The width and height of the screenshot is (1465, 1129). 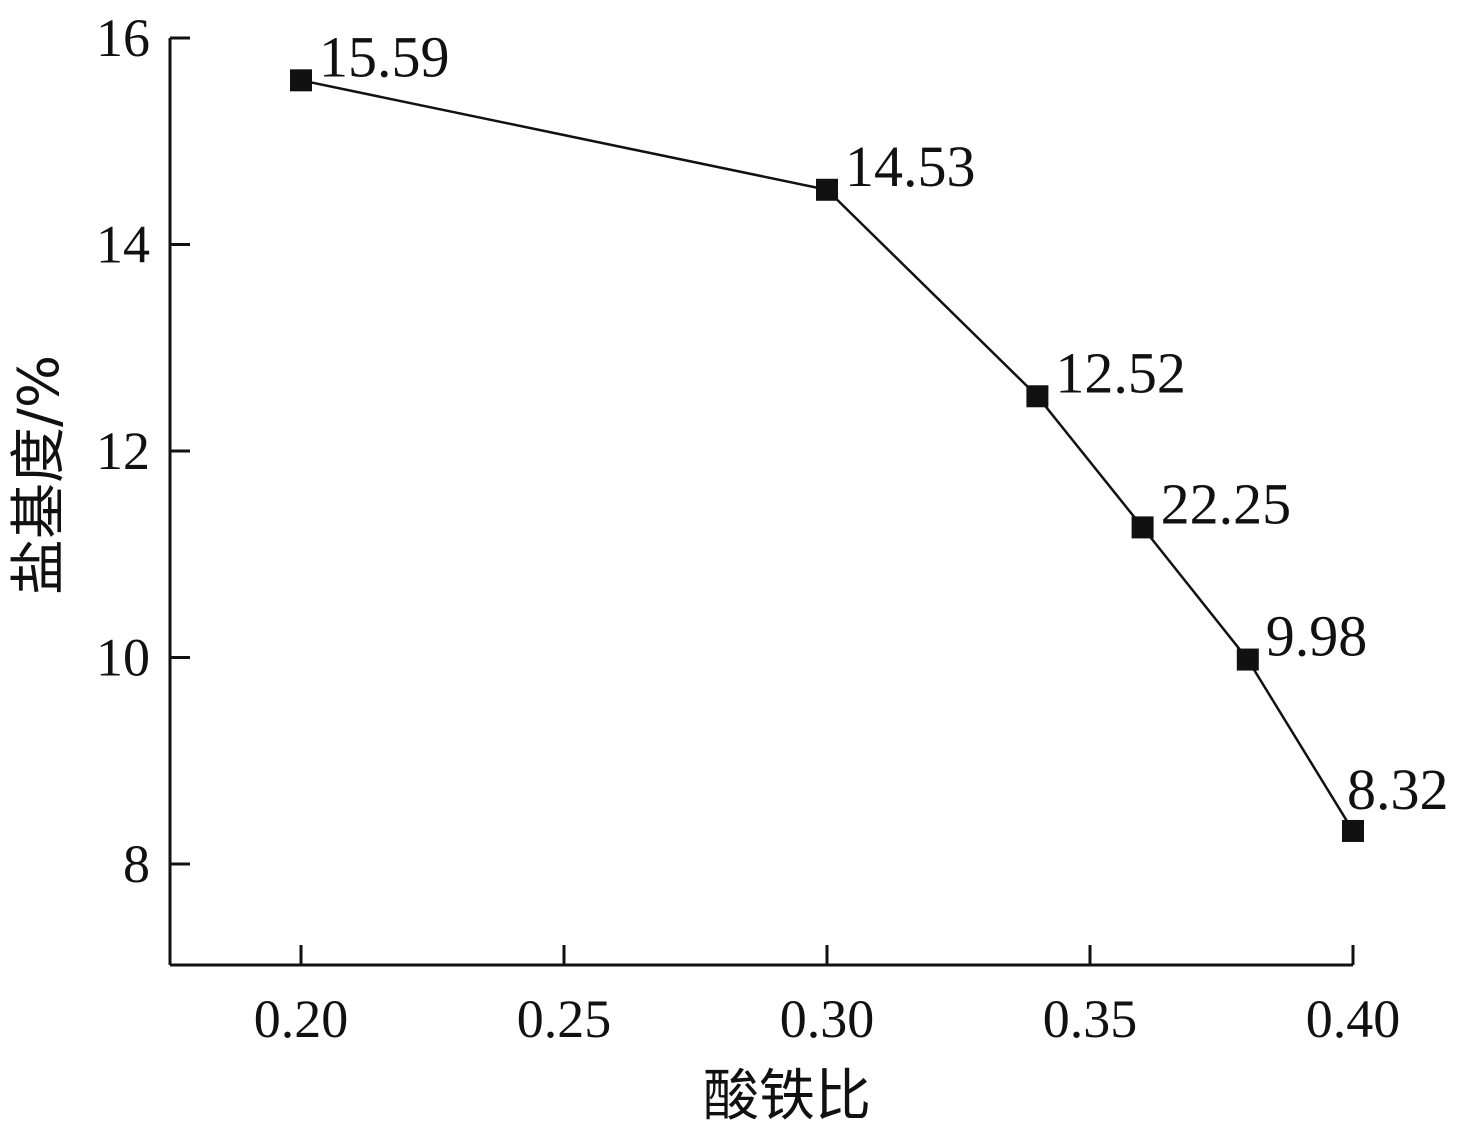 I want to click on data-label: 14.53, so click(x=910, y=166).